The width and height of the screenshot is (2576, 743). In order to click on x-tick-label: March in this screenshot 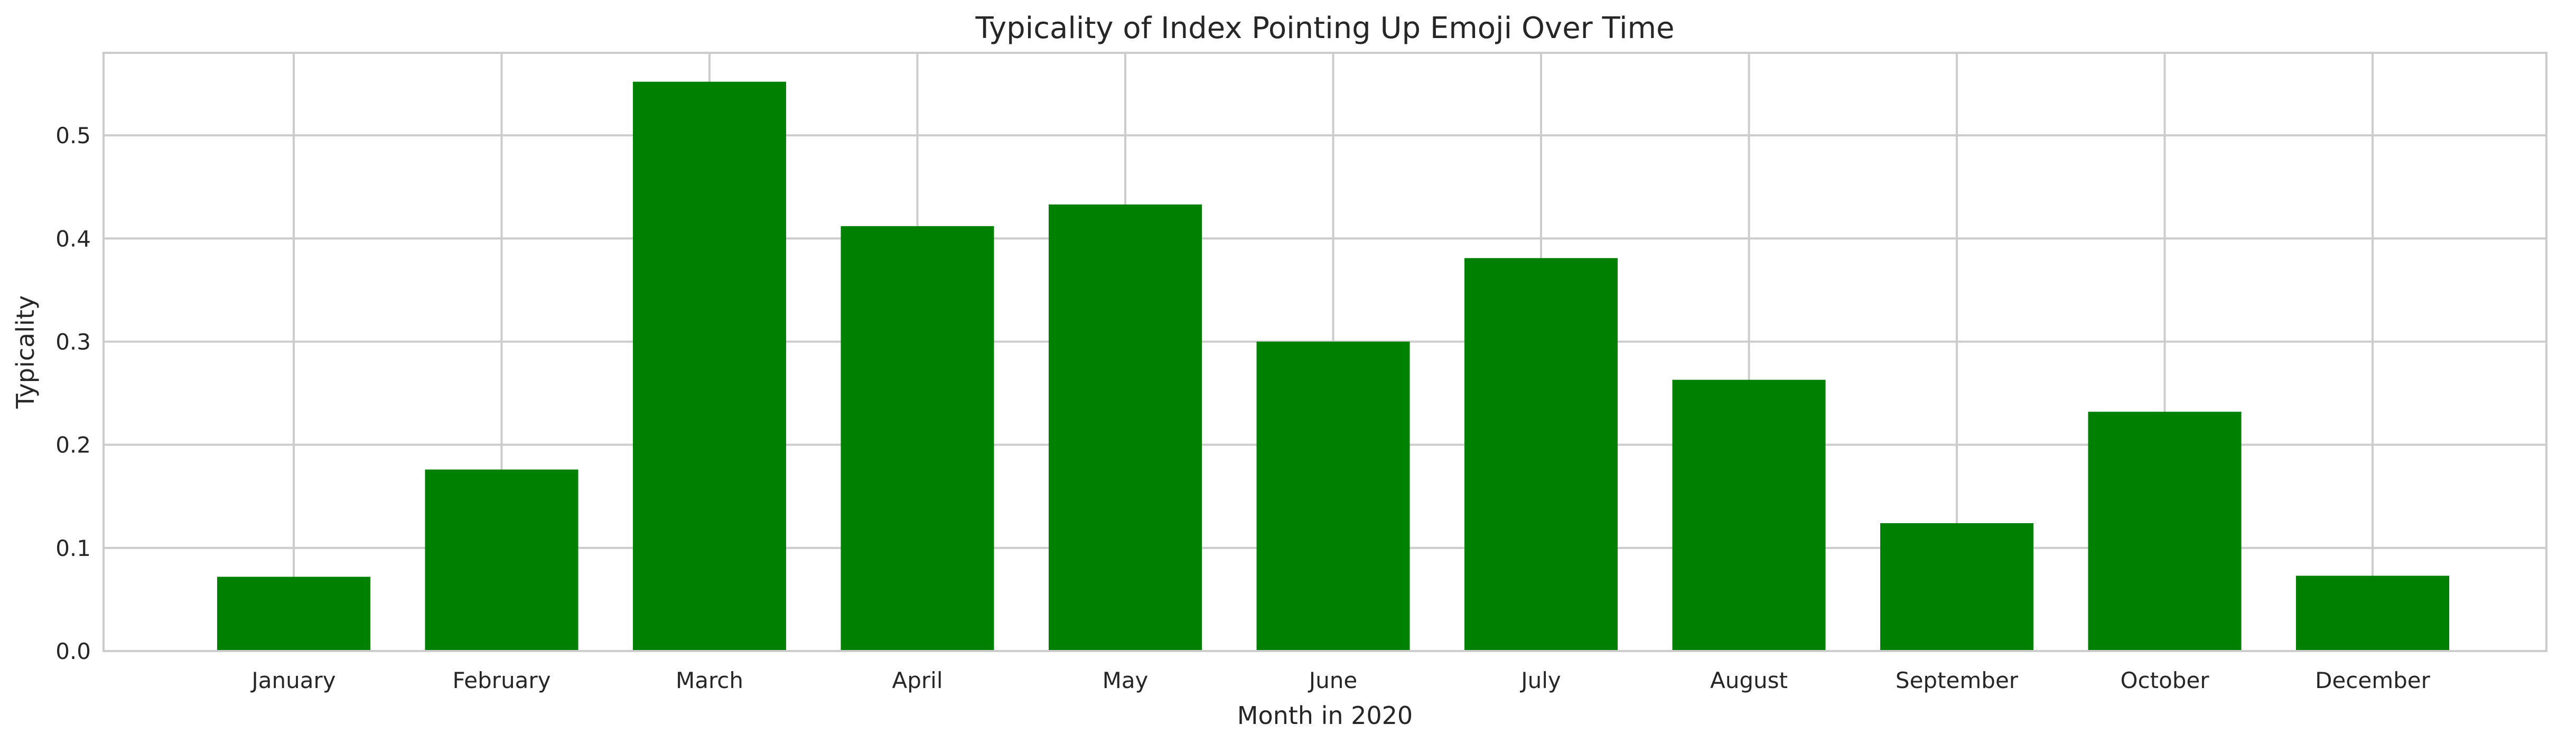, I will do `click(709, 680)`.